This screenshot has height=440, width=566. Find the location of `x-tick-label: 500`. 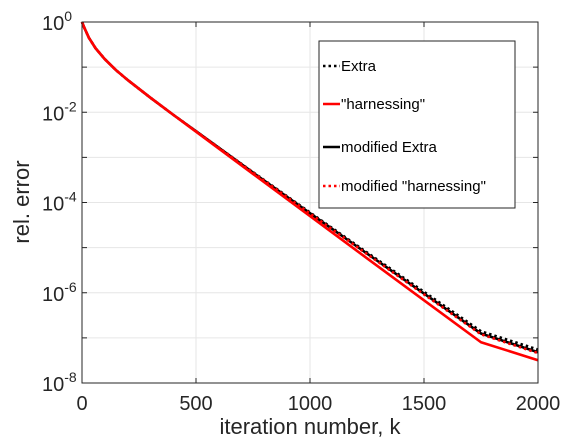

x-tick-label: 500 is located at coordinates (195, 404).